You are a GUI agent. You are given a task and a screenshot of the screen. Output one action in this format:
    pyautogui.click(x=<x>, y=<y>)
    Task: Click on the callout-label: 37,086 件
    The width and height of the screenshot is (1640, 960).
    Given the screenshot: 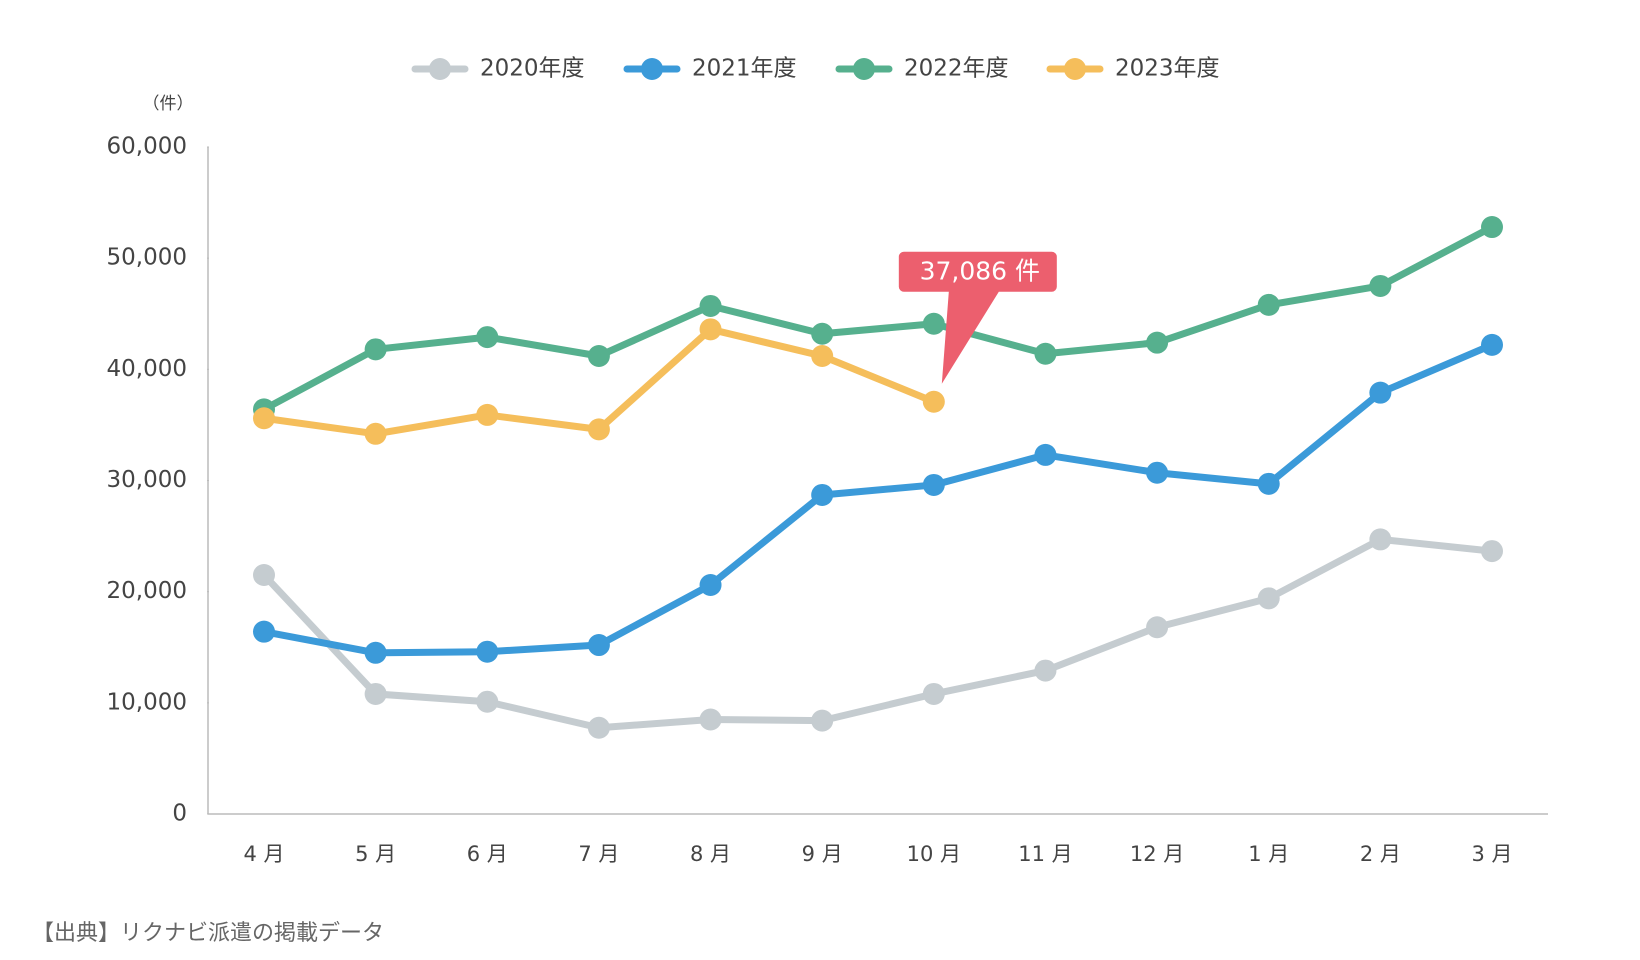 What is the action you would take?
    pyautogui.click(x=980, y=271)
    